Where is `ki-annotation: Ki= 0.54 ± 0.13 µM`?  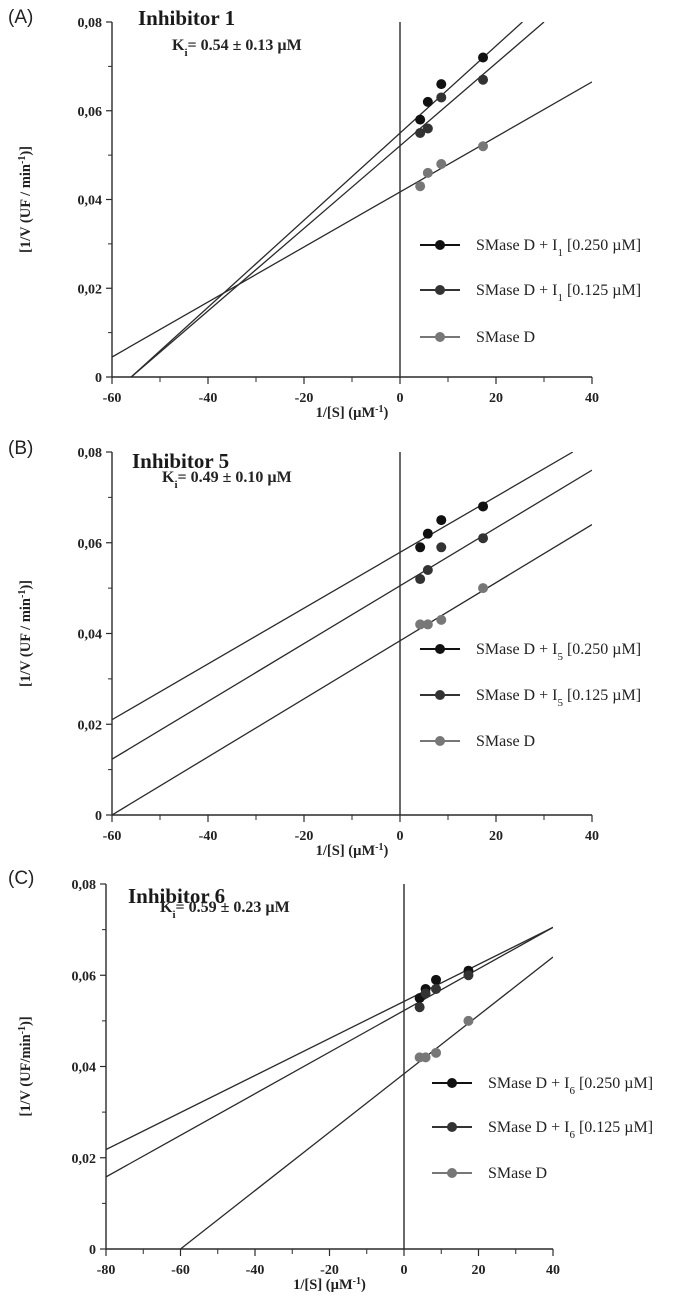
ki-annotation: Ki= 0.54 ± 0.13 µM is located at coordinates (237, 48).